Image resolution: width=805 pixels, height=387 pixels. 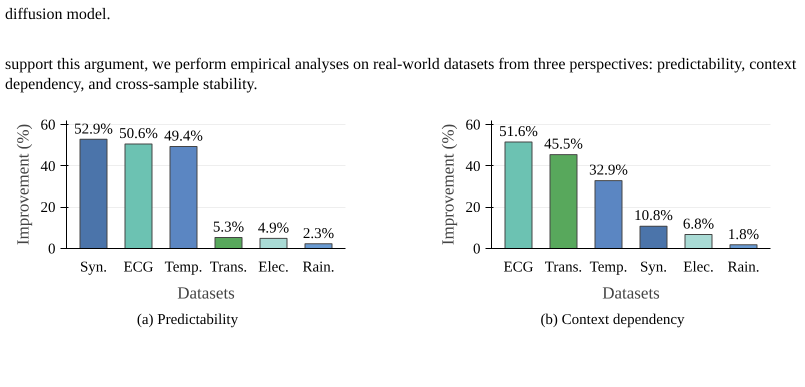 I want to click on data-label: 10.8%, so click(x=653, y=216).